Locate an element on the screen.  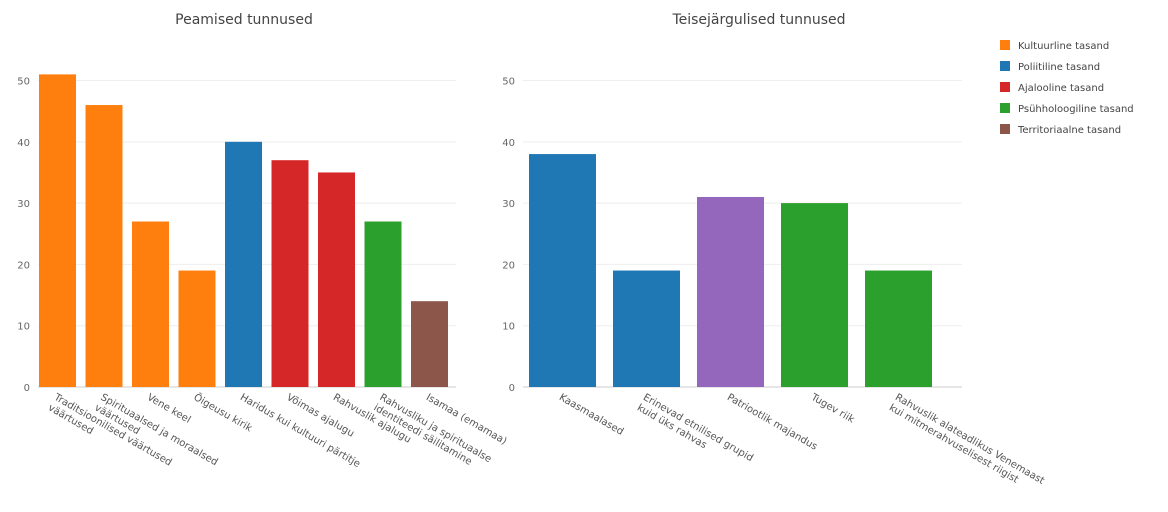
x-tick-label: Kaasmaalased is located at coordinates (591, 415).